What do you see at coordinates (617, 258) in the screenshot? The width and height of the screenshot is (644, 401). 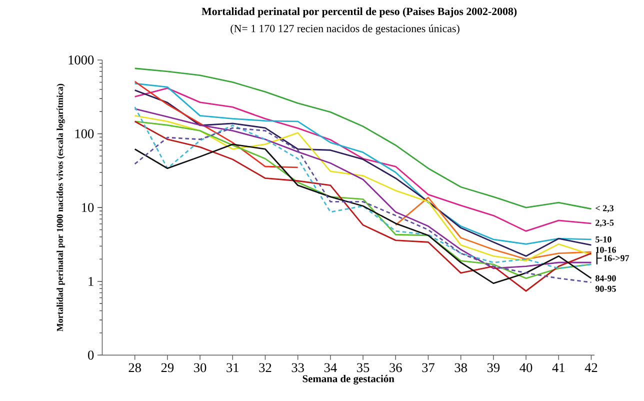 I see `text: 16->97` at bounding box center [617, 258].